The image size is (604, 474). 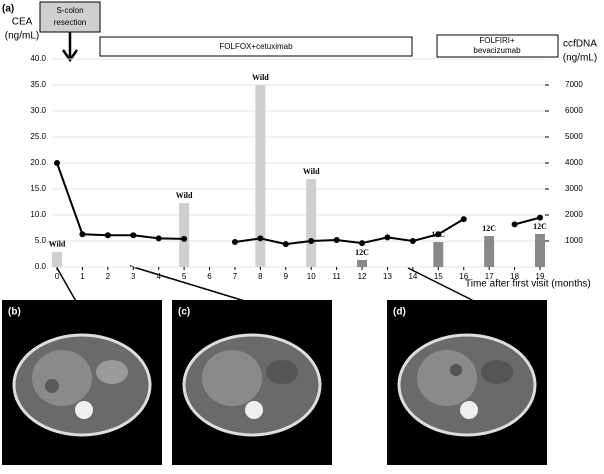 What do you see at coordinates (22, 22) in the screenshot?
I see `y-axis-label: CEA` at bounding box center [22, 22].